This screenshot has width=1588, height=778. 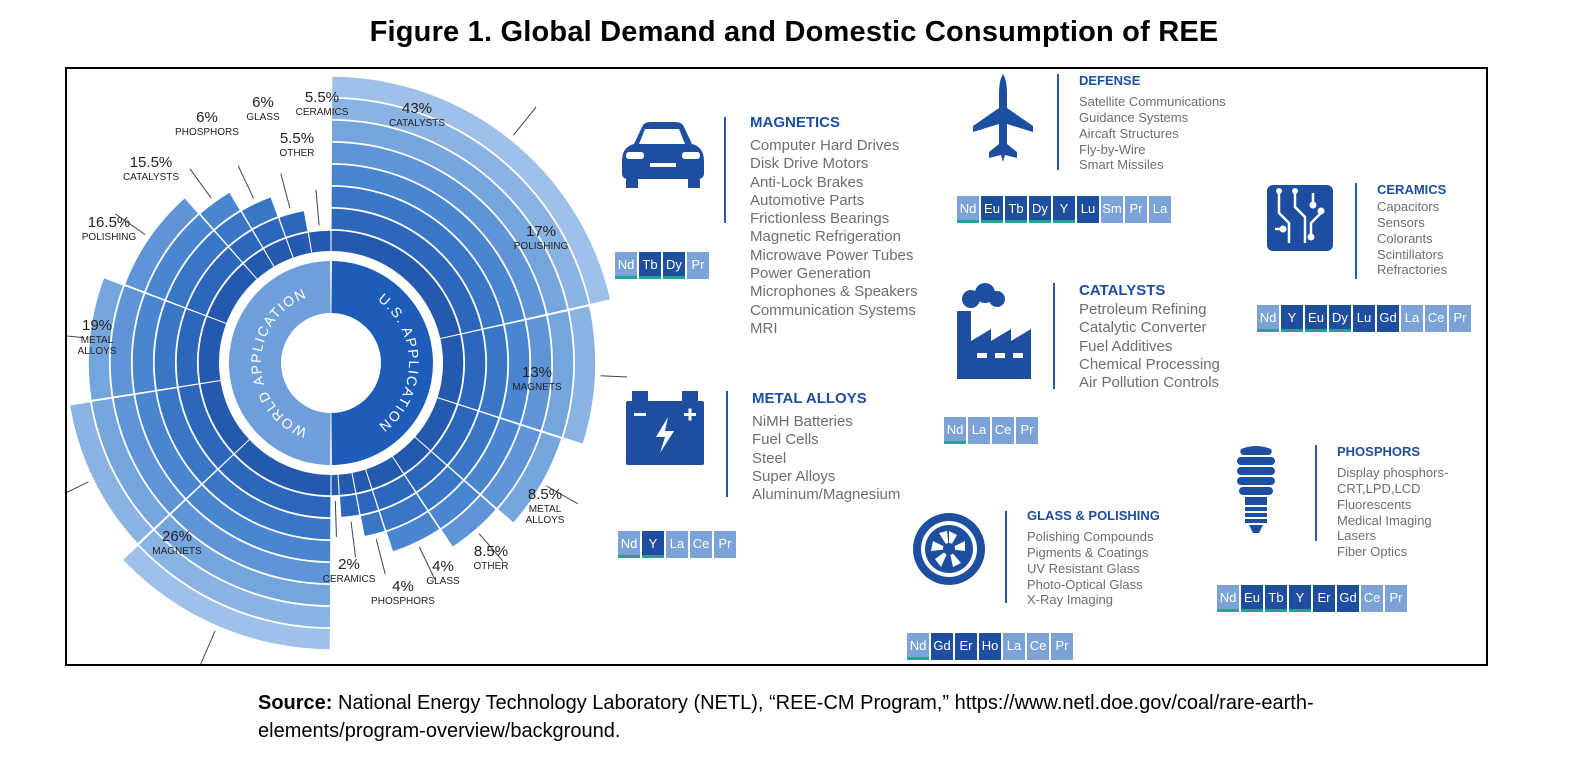 What do you see at coordinates (1256, 489) in the screenshot?
I see `light-bulb-icon` at bounding box center [1256, 489].